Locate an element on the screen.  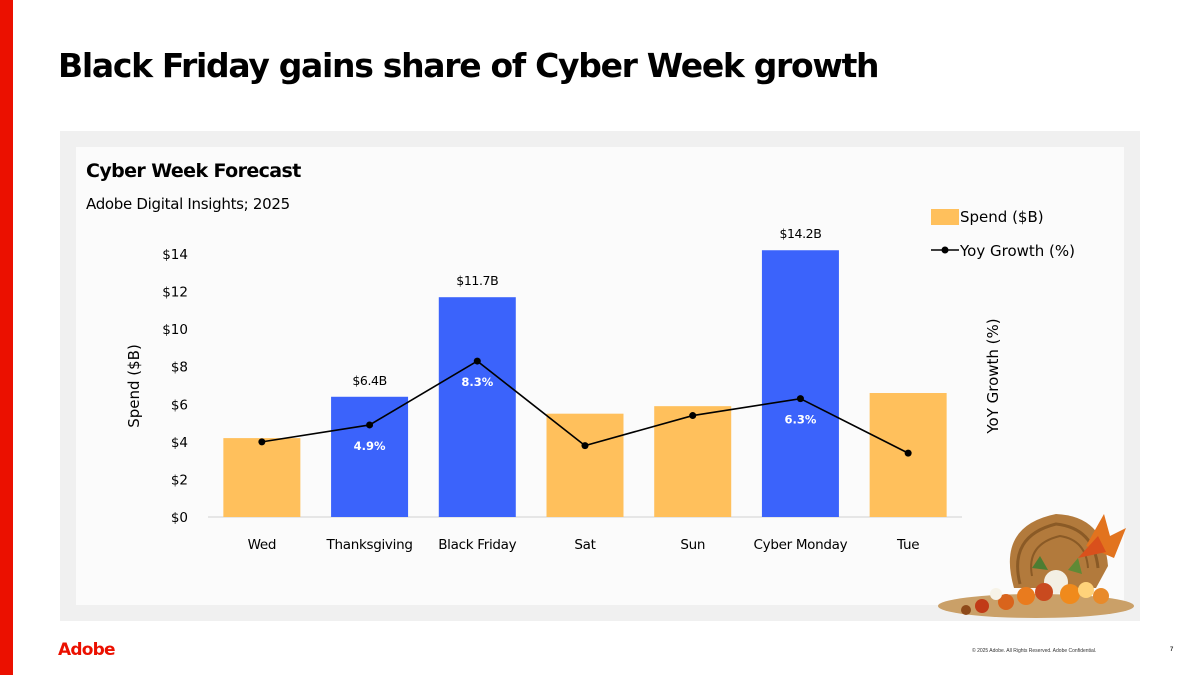
y-tick-label: $4 is located at coordinates (179, 443).